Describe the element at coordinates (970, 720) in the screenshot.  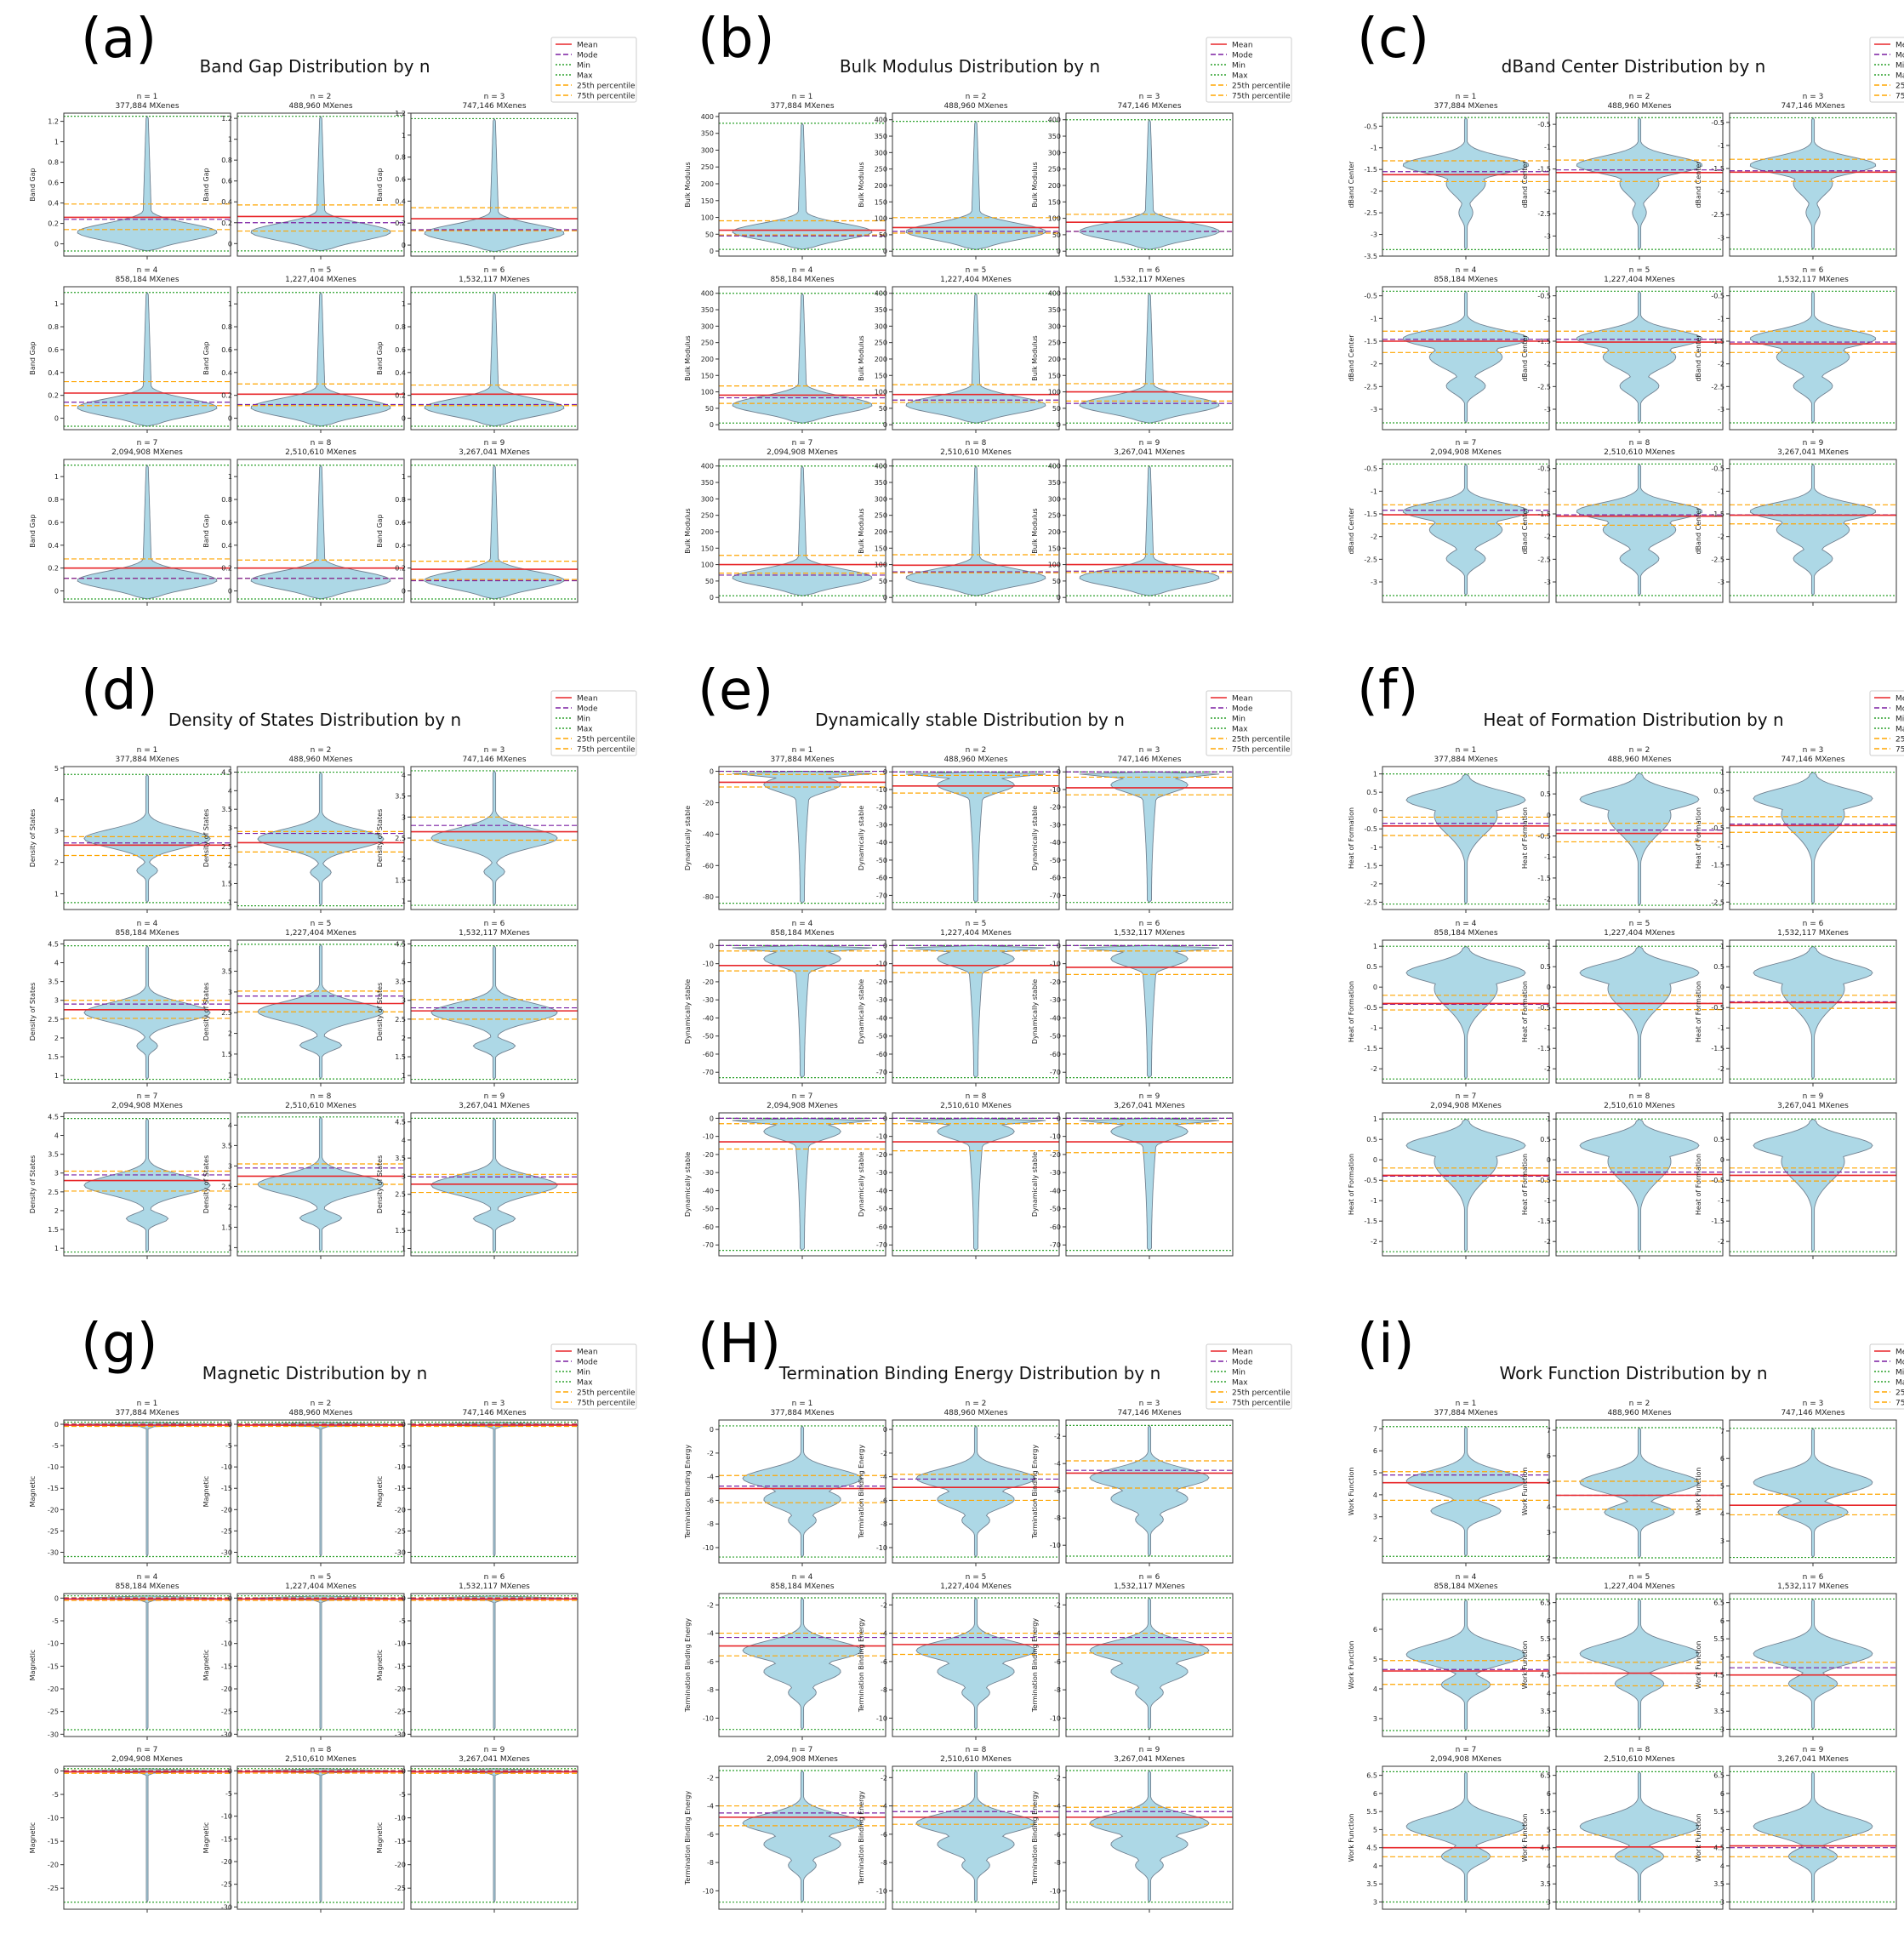
I see `panel-title: Dynamically stable Distribution by n` at that location.